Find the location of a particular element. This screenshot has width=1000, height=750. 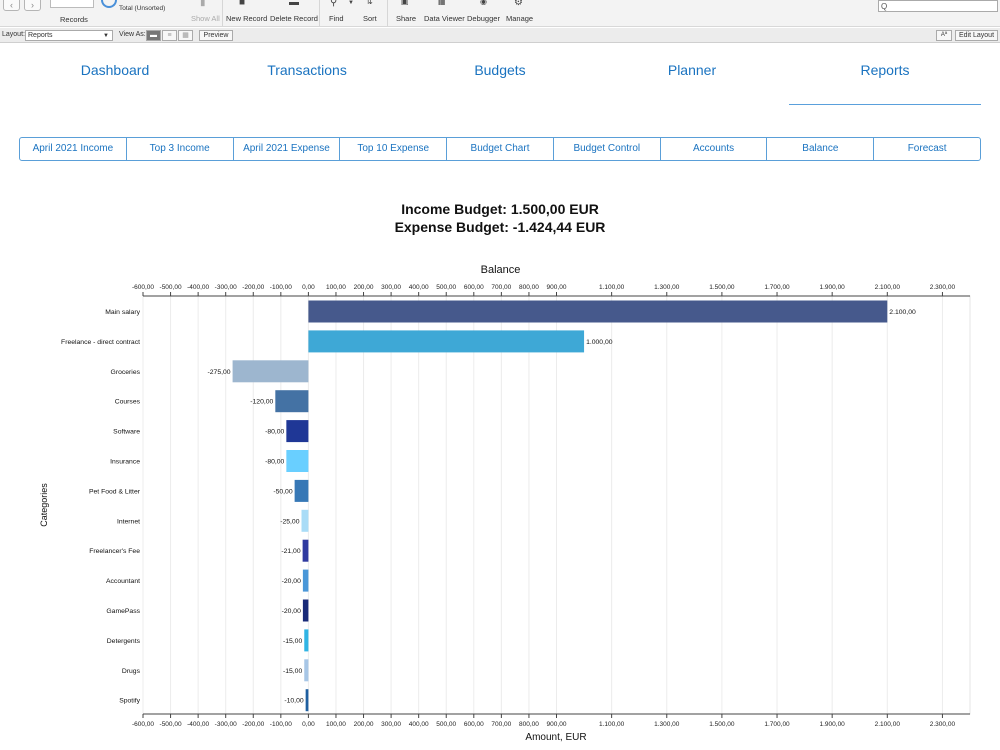

record-slider is located at coordinates (72, 4).